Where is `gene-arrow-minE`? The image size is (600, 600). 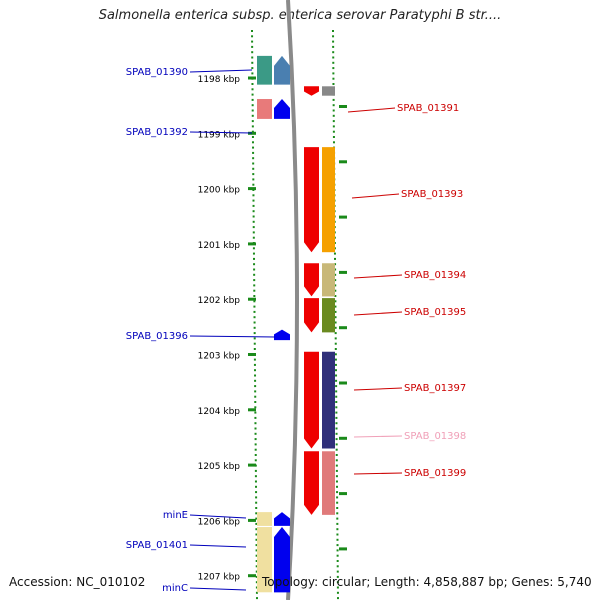 gene-arrow-minE is located at coordinates (282, 519).